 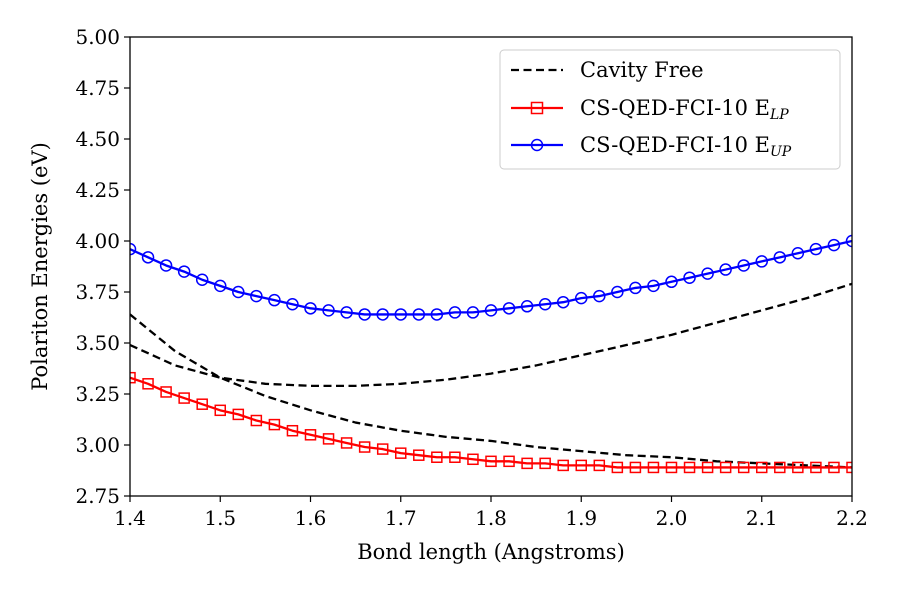 What do you see at coordinates (97, 88) in the screenshot?
I see `y-tick-label: 4.75` at bounding box center [97, 88].